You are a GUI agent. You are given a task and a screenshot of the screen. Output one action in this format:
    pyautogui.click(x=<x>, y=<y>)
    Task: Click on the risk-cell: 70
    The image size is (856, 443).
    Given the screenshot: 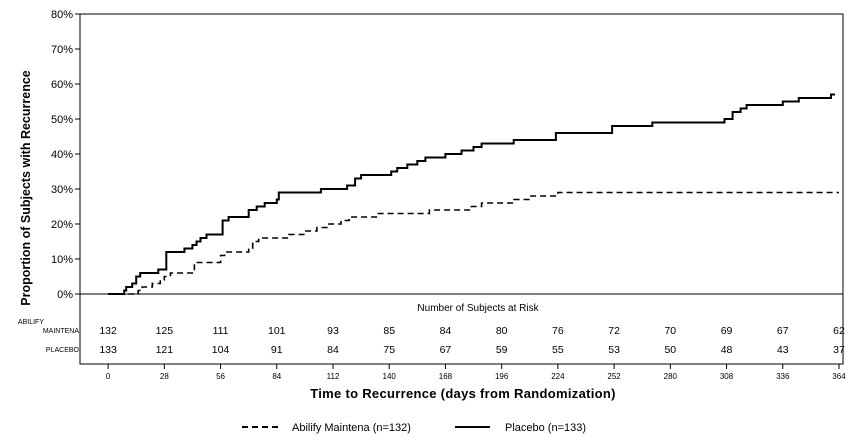 What is the action you would take?
    pyautogui.click(x=670, y=331)
    